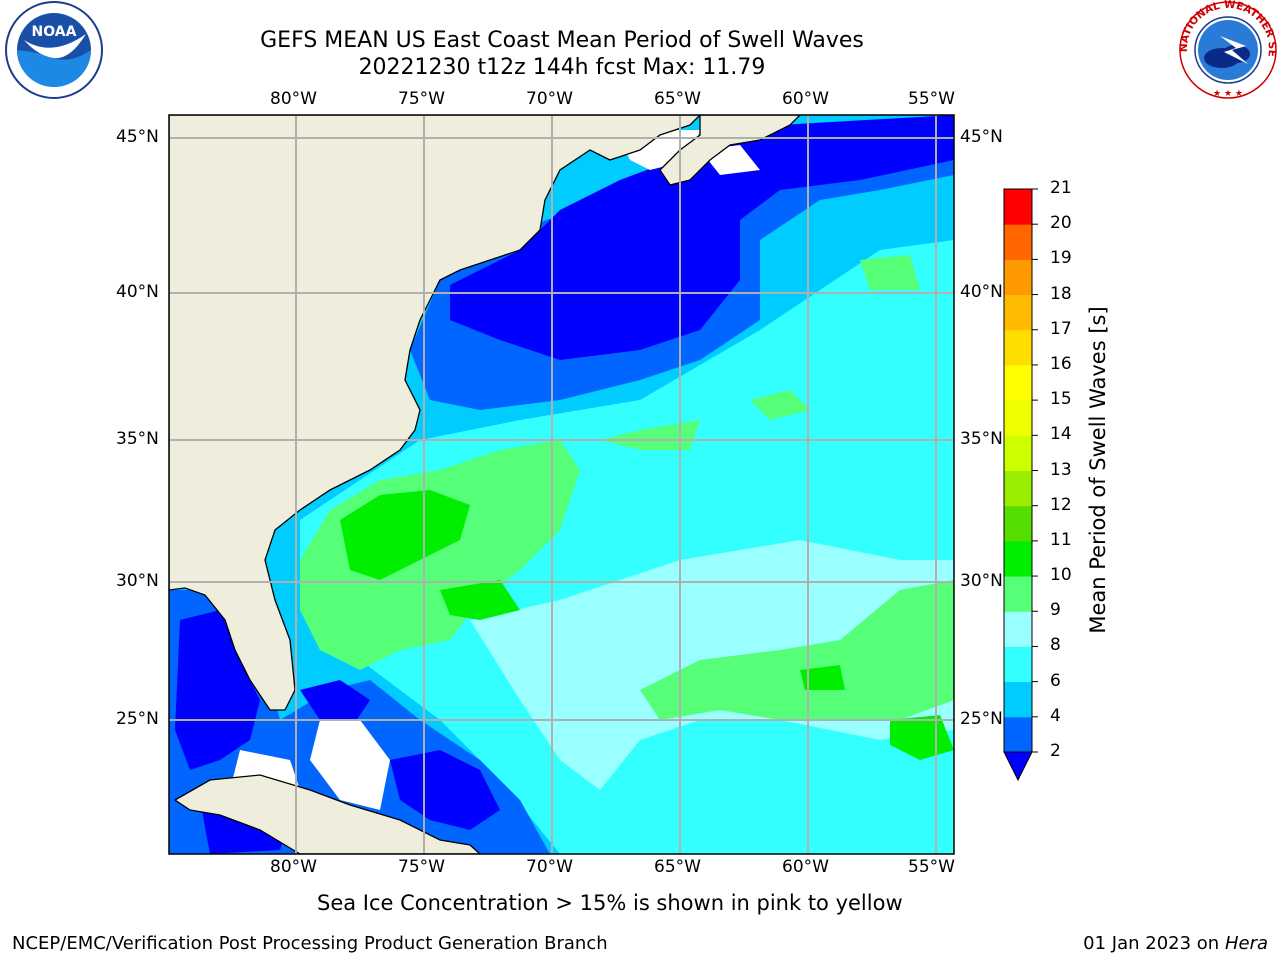 The image size is (1280, 960). I want to click on colorbar-tick-label: 9, so click(1055, 610).